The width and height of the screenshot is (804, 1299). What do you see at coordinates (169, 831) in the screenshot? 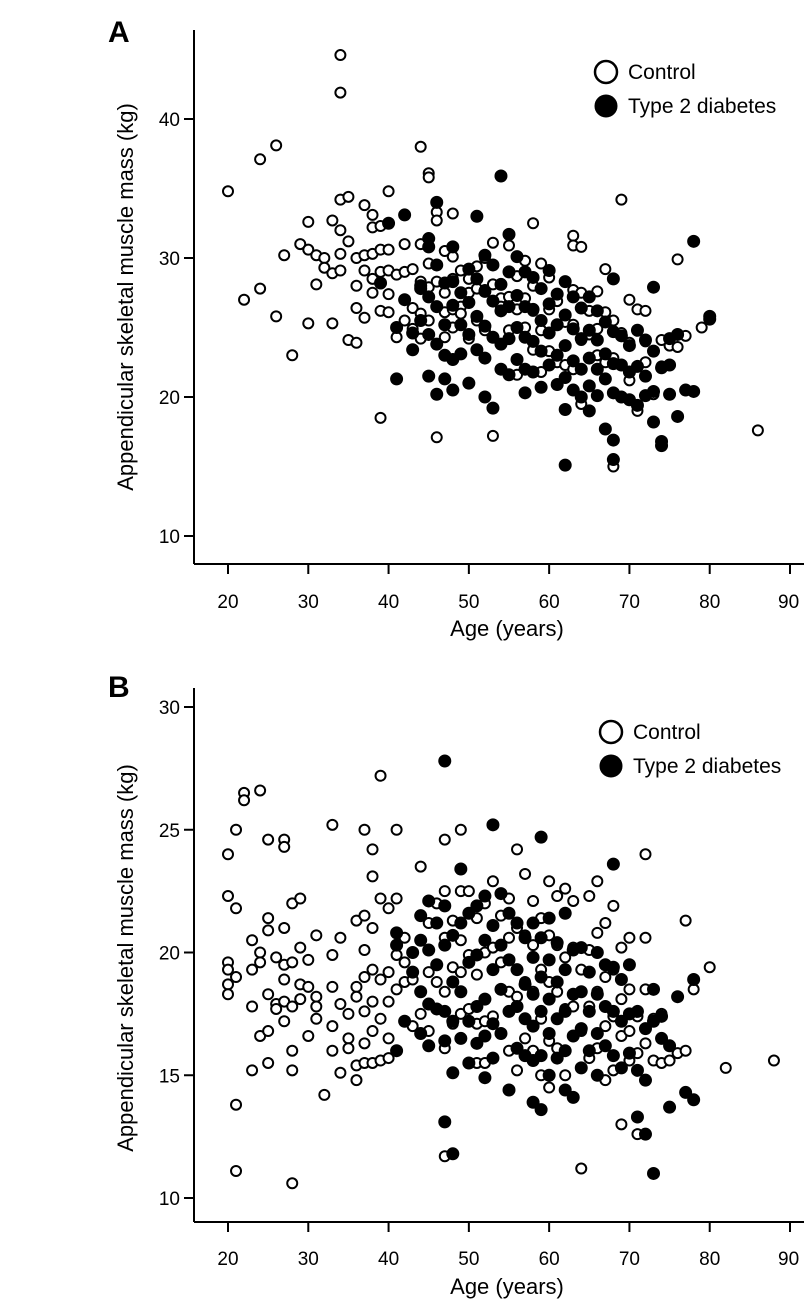
I see `y-tick-label: 25` at bounding box center [169, 831].